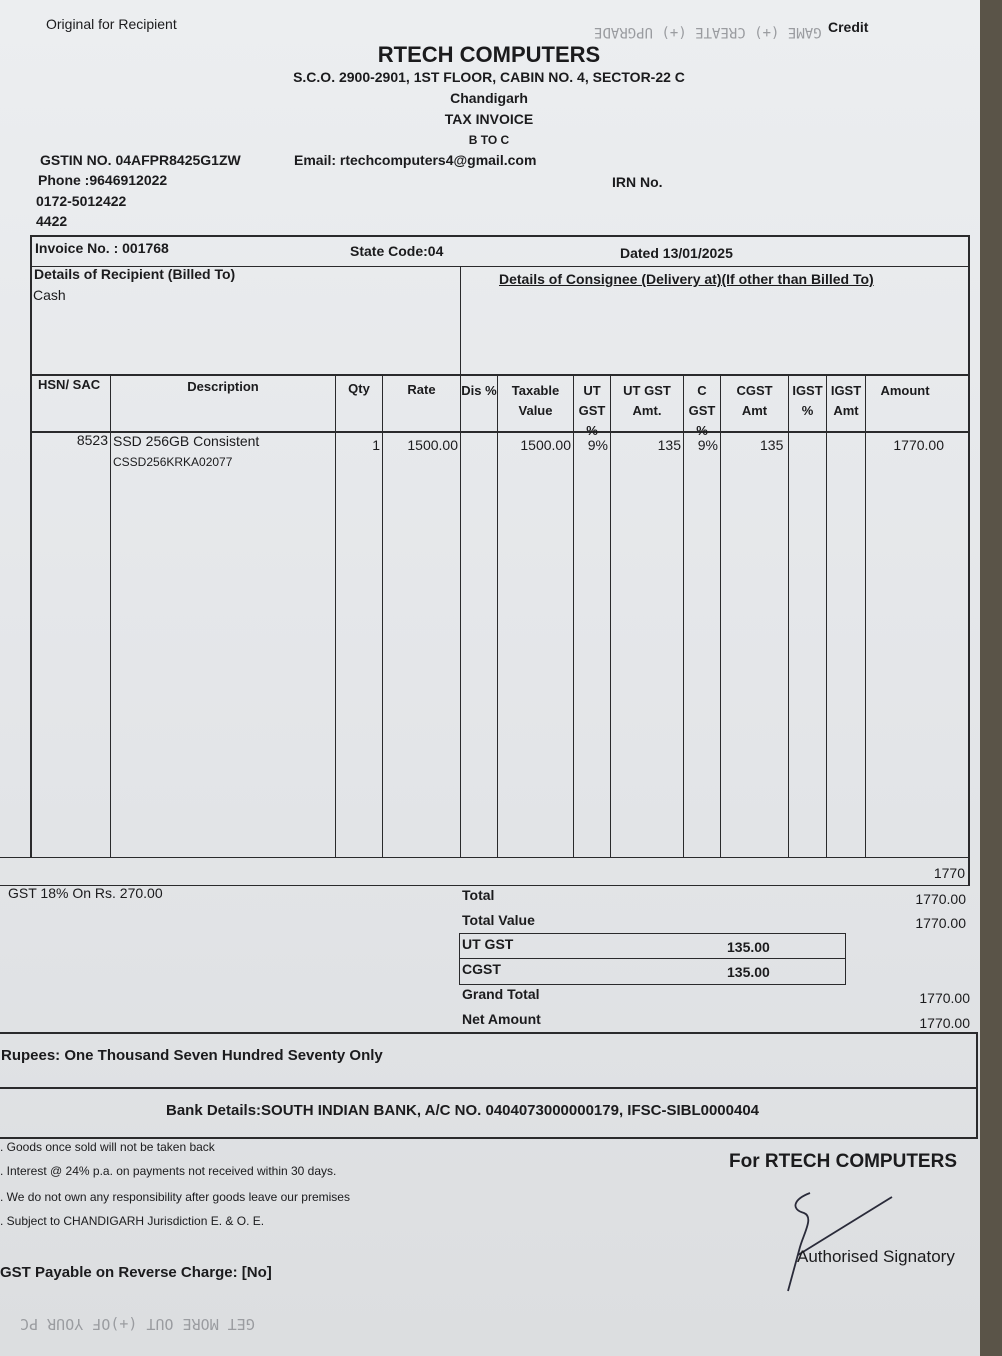 Image resolution: width=1002 pixels, height=1356 pixels. I want to click on authorised-signatory: Authorised Signatory, so click(876, 1256).